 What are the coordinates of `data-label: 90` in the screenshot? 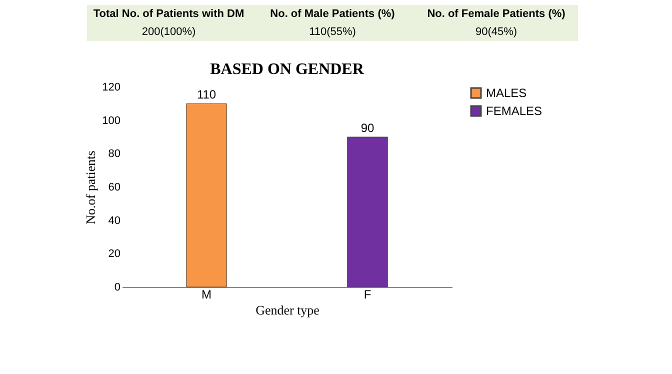 It's located at (367, 128).